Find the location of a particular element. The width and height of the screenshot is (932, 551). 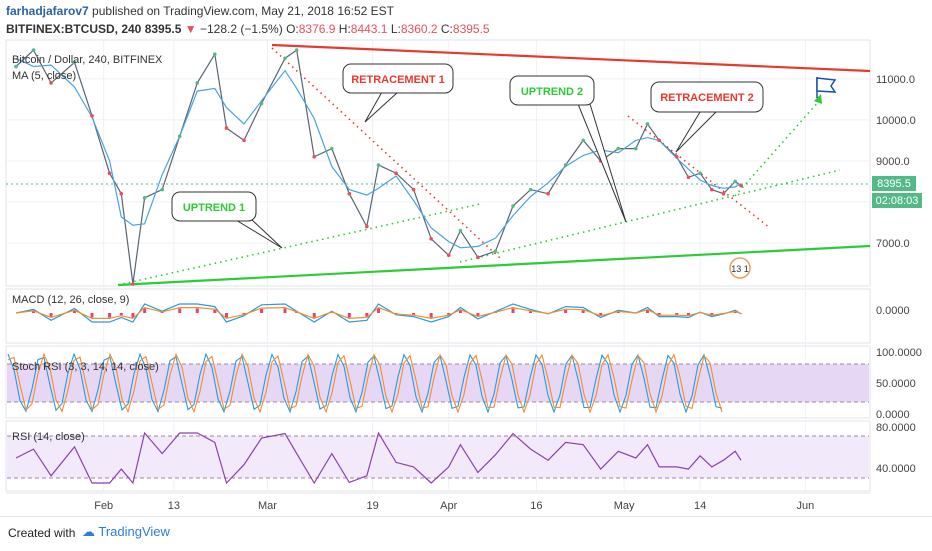

support-trendline is located at coordinates (494, 265).